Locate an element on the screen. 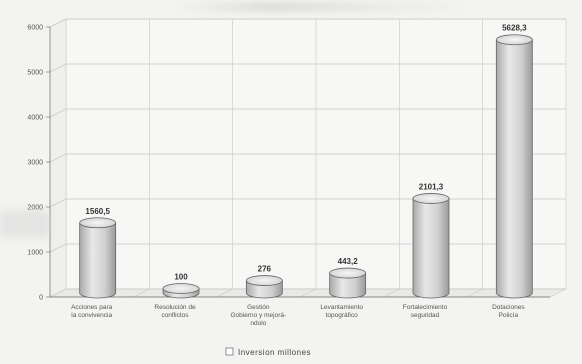  x-tick-label-line: Dotaciones is located at coordinates (508, 307).